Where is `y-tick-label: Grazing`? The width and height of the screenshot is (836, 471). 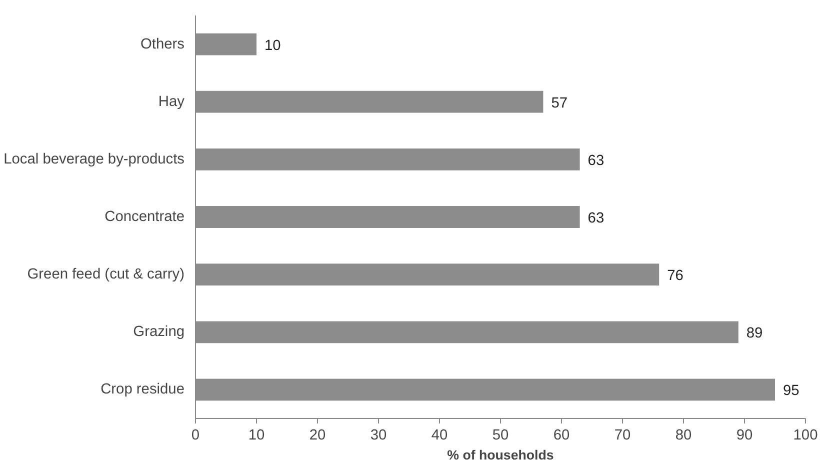 y-tick-label: Grazing is located at coordinates (159, 332).